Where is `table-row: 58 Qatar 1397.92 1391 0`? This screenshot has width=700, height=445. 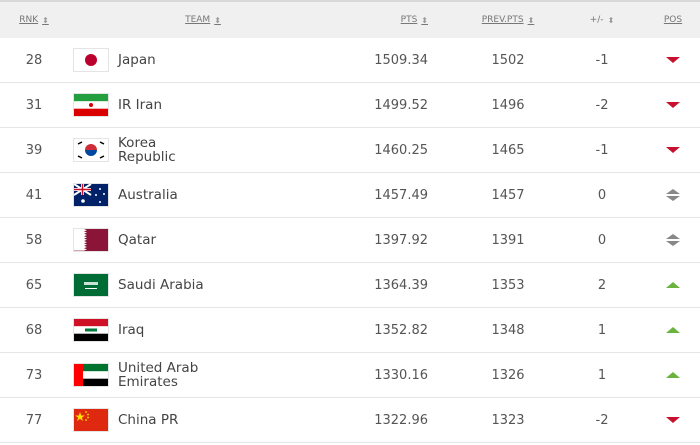
table-row: 58 Qatar 1397.92 1391 0 is located at coordinates (350, 240).